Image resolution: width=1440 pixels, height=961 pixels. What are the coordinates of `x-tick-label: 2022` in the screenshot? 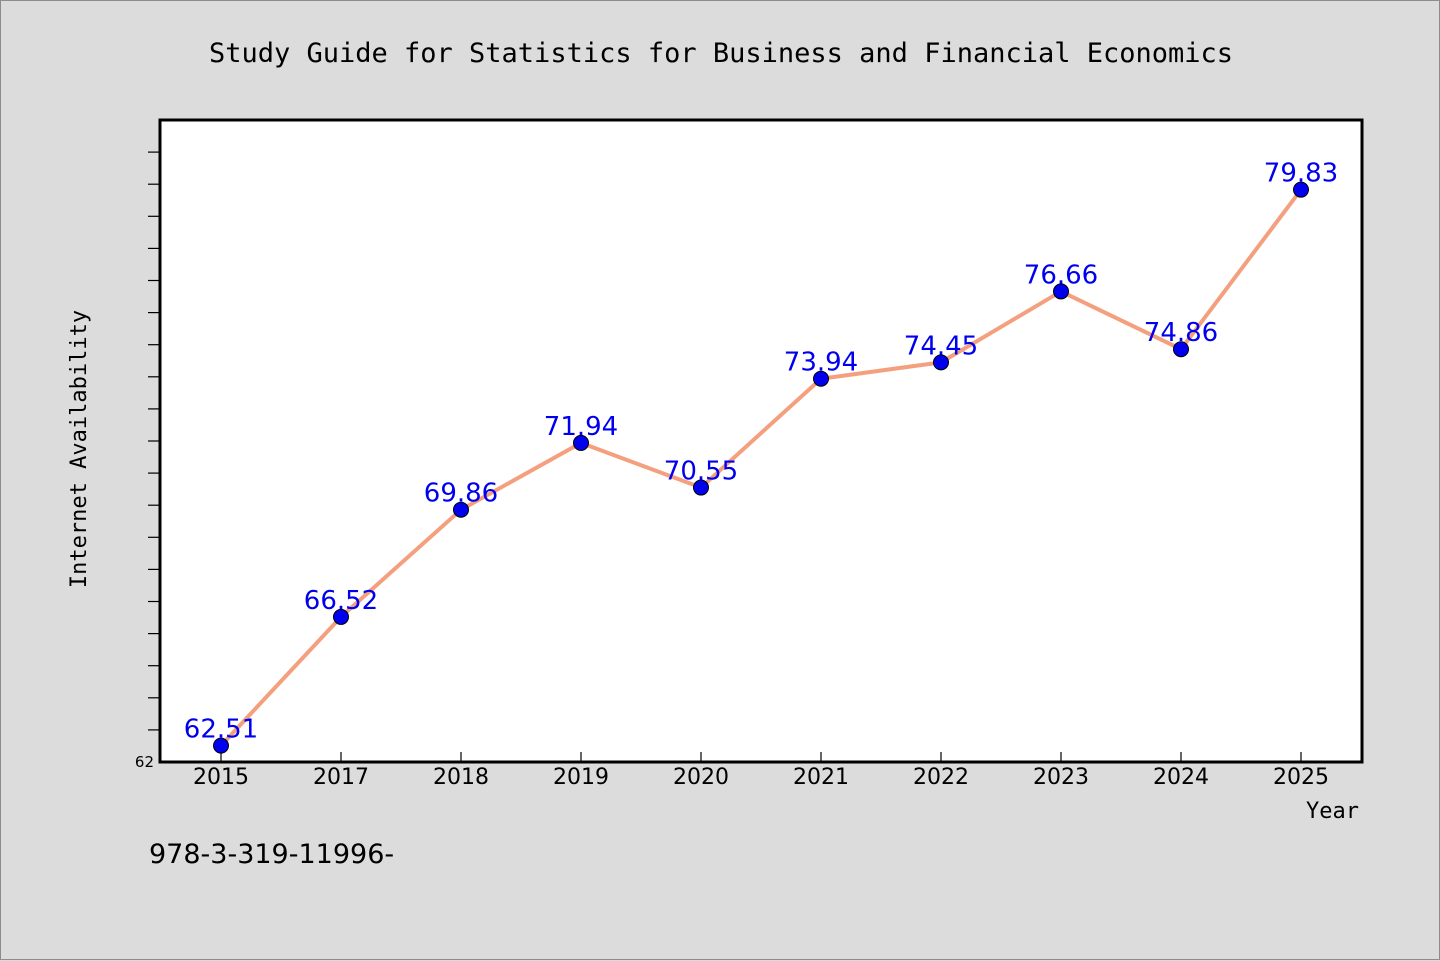 It's located at (941, 777).